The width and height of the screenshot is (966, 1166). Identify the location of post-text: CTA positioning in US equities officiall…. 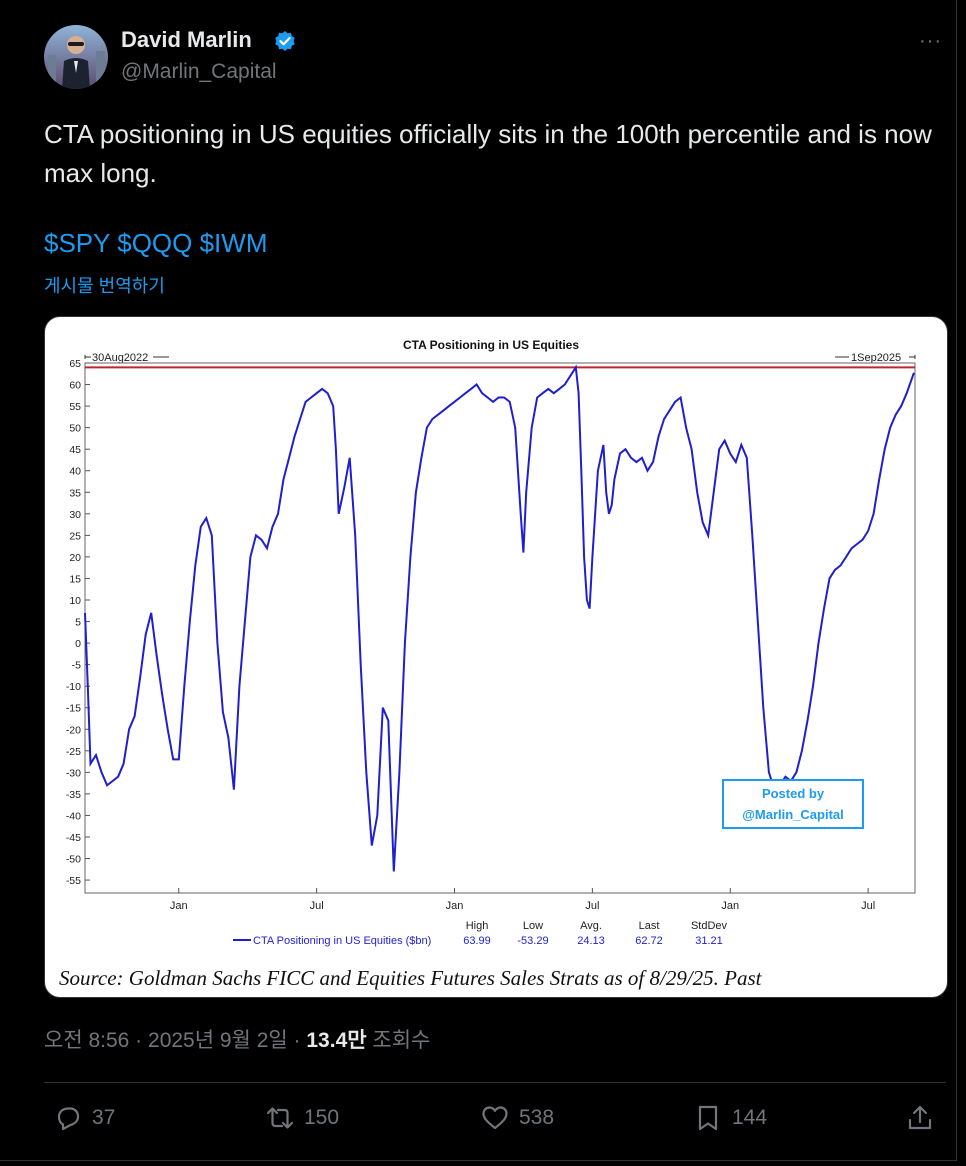
(488, 153).